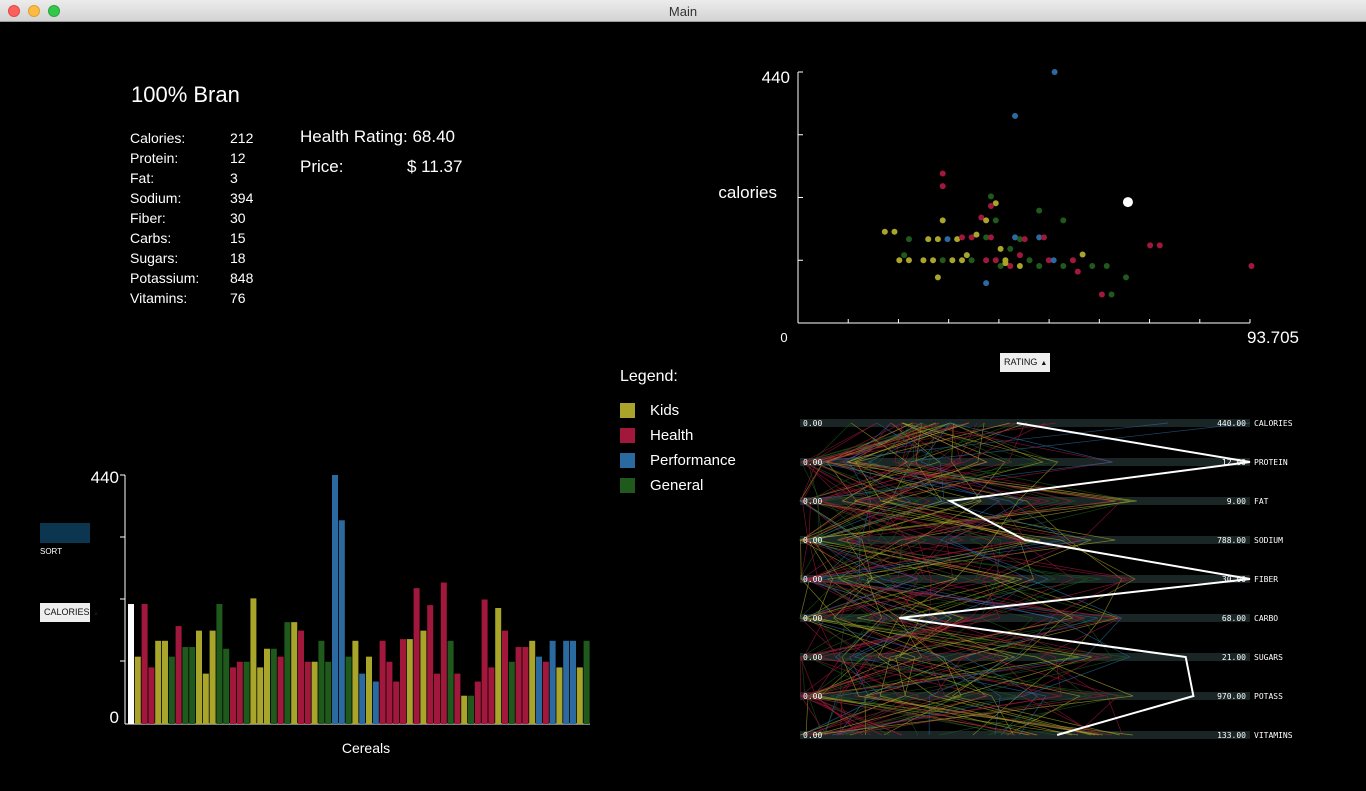 The width and height of the screenshot is (1366, 791). Describe the element at coordinates (65, 533) in the screenshot. I see `sort-button` at that location.